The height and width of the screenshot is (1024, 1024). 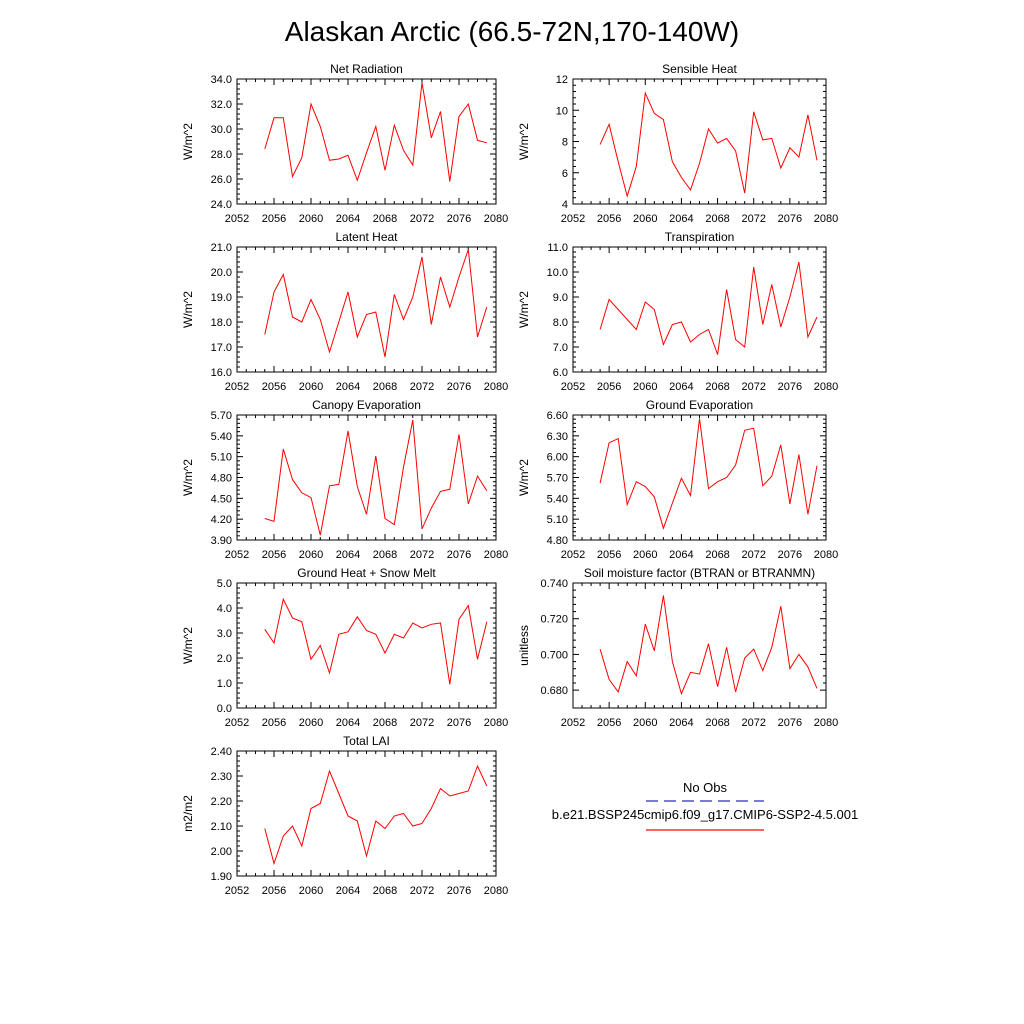 I want to click on y-tick-label: 0.720, so click(x=554, y=620).